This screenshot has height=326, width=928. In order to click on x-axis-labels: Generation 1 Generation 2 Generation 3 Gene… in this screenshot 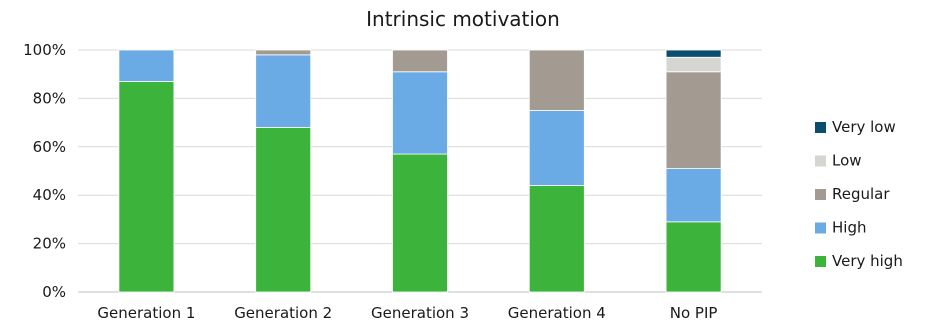, I will do `click(407, 313)`.